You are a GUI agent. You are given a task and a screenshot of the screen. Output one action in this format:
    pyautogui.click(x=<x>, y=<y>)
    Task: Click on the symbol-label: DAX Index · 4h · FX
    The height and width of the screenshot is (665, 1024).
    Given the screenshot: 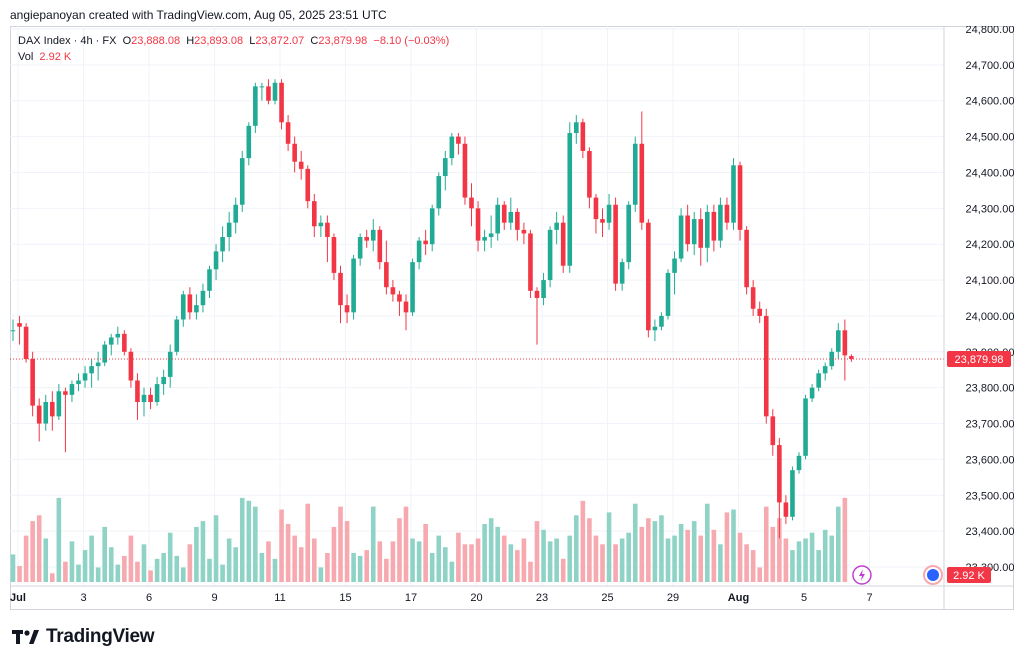 What is the action you would take?
    pyautogui.click(x=67, y=41)
    